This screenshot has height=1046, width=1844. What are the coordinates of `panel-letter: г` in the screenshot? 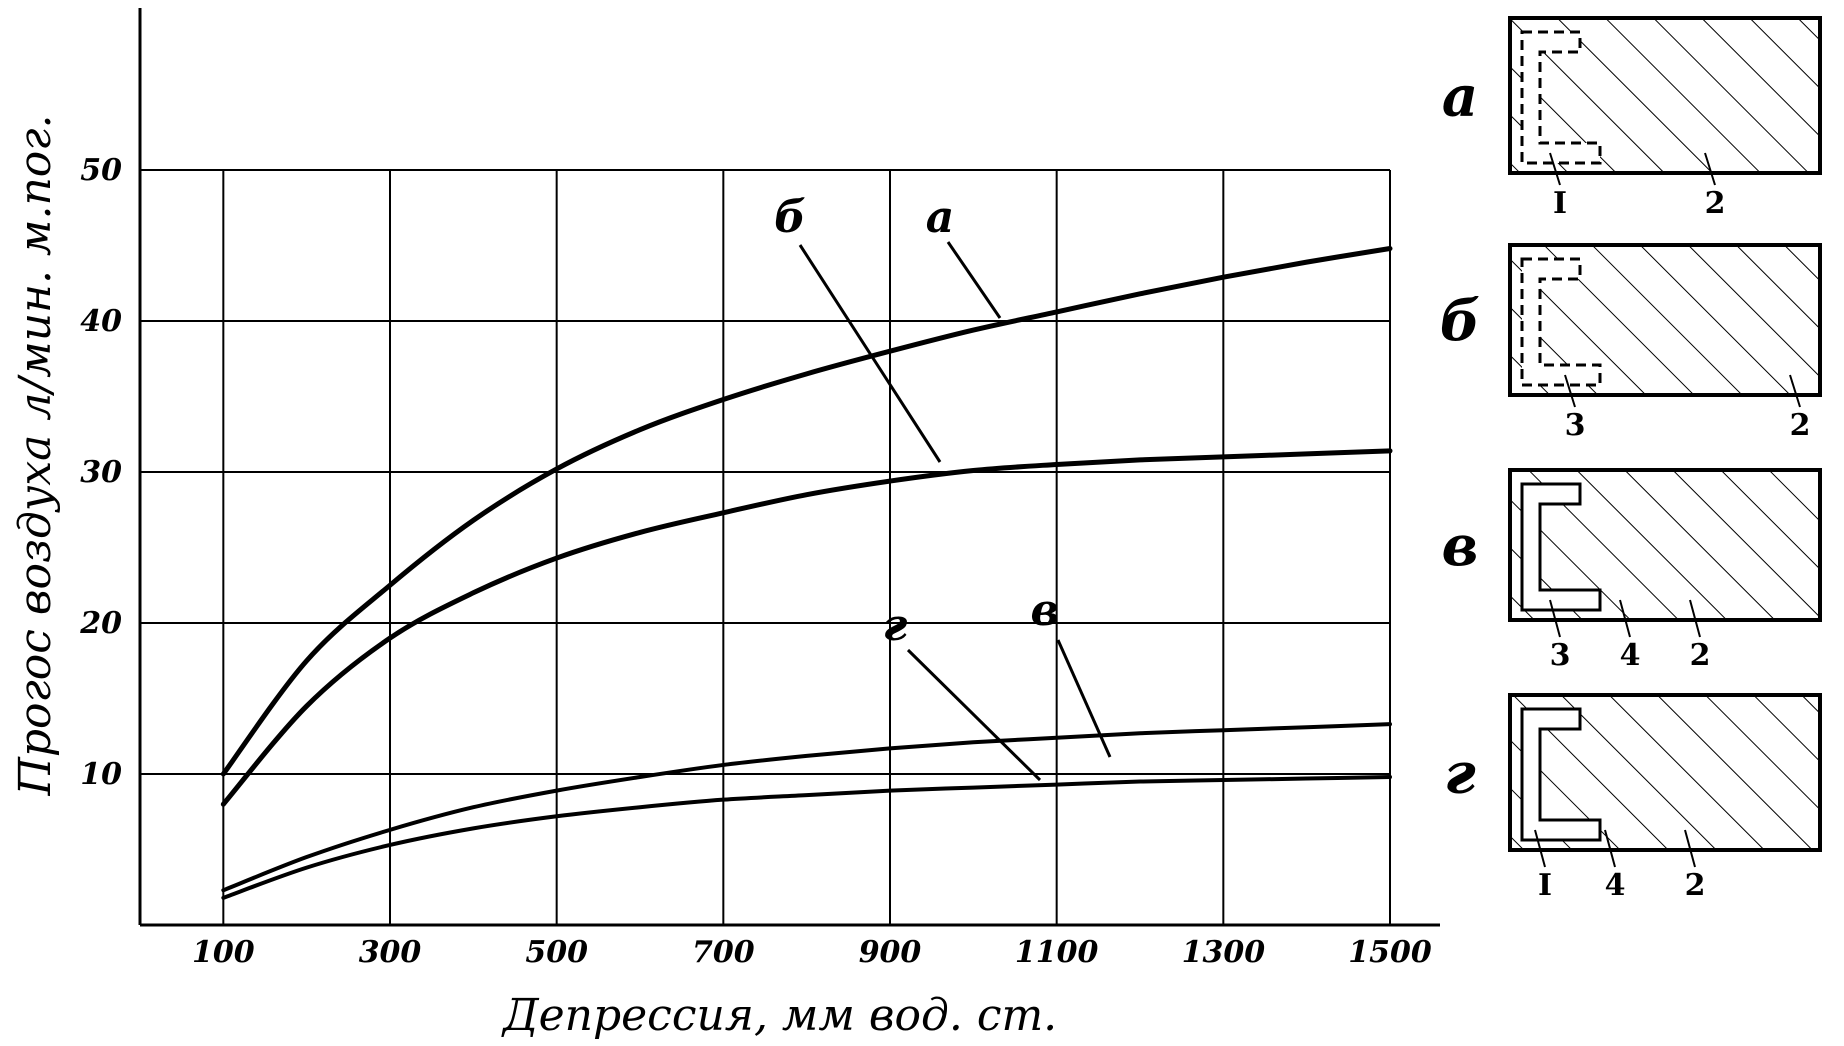 It's located at (1460, 774).